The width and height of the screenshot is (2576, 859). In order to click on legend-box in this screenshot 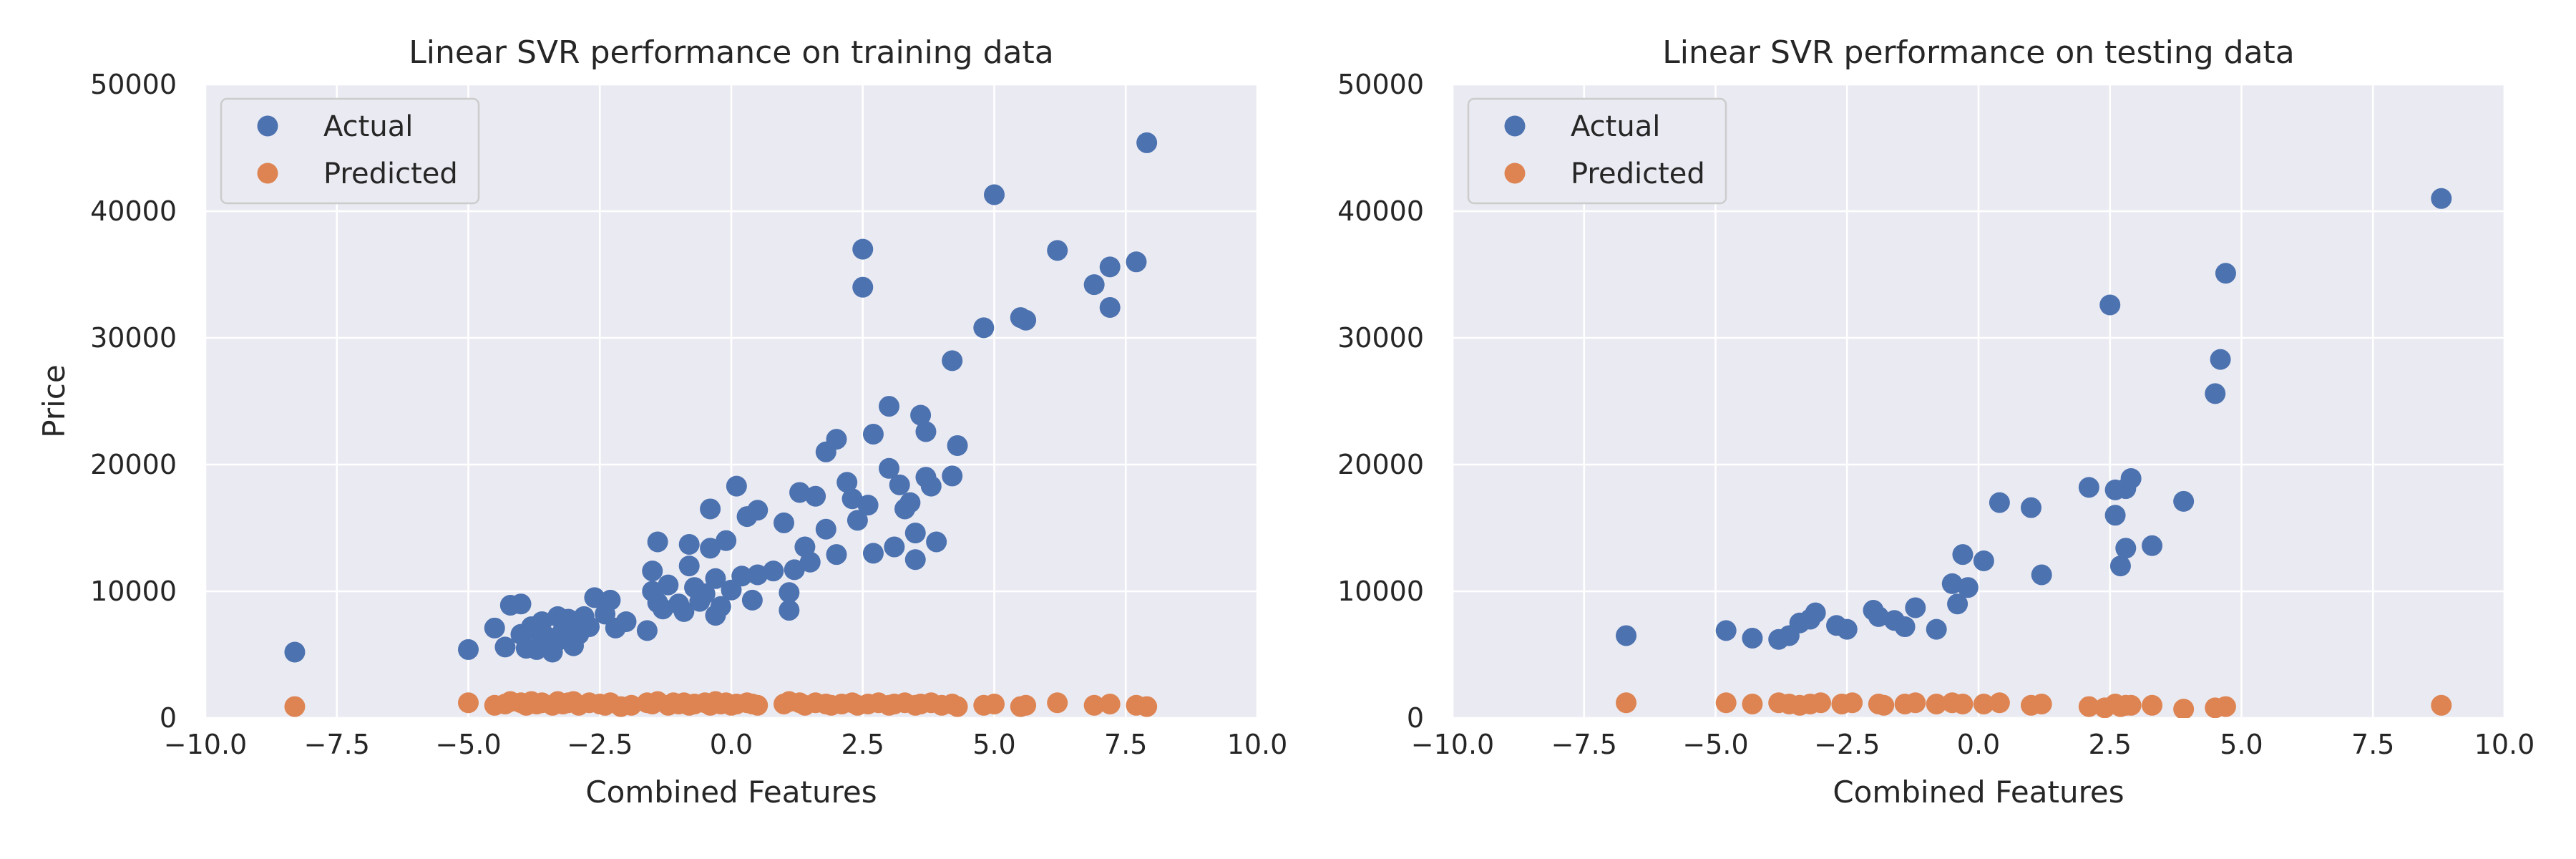, I will do `click(1597, 151)`.